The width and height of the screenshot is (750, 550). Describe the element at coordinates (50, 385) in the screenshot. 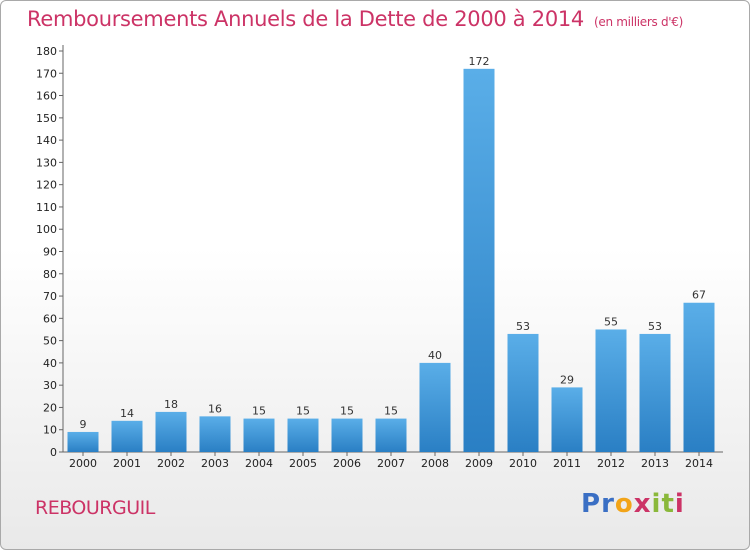

I see `y-tick-label: 30` at that location.